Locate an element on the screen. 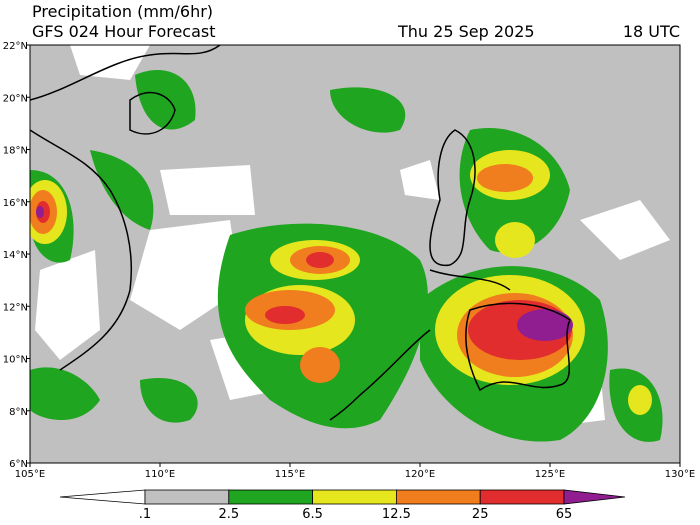  lat-label: 20°N is located at coordinates (15, 98).